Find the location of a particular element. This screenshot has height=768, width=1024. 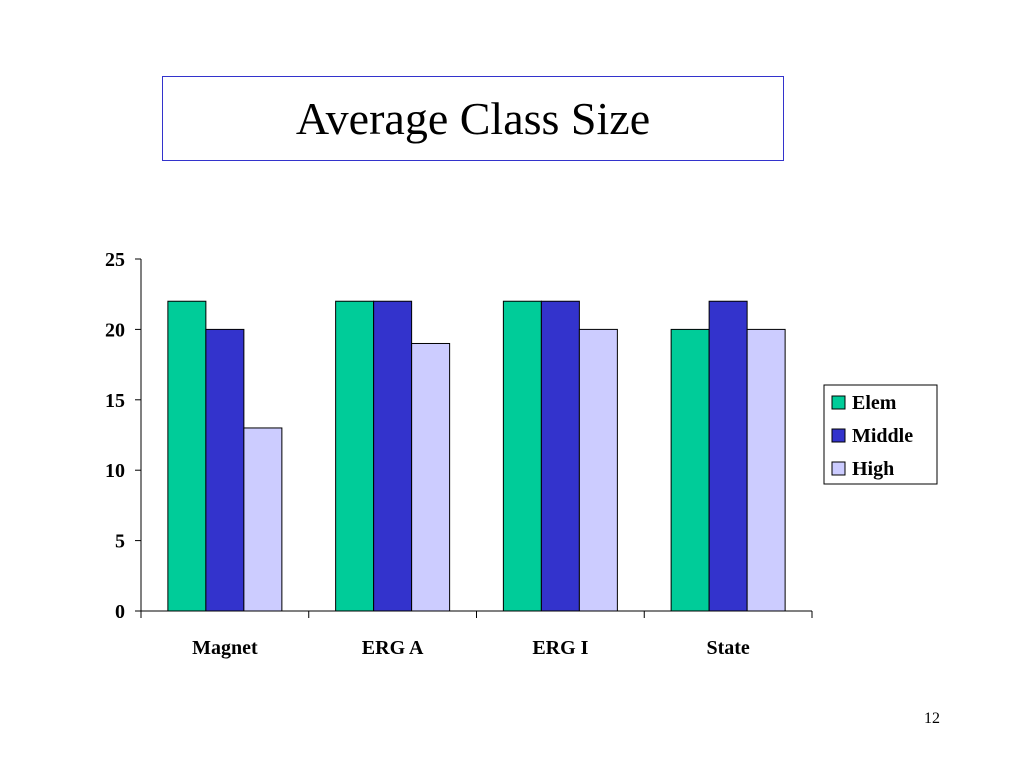

x-axis: Magnet ERG A ERG I State is located at coordinates (476, 634).